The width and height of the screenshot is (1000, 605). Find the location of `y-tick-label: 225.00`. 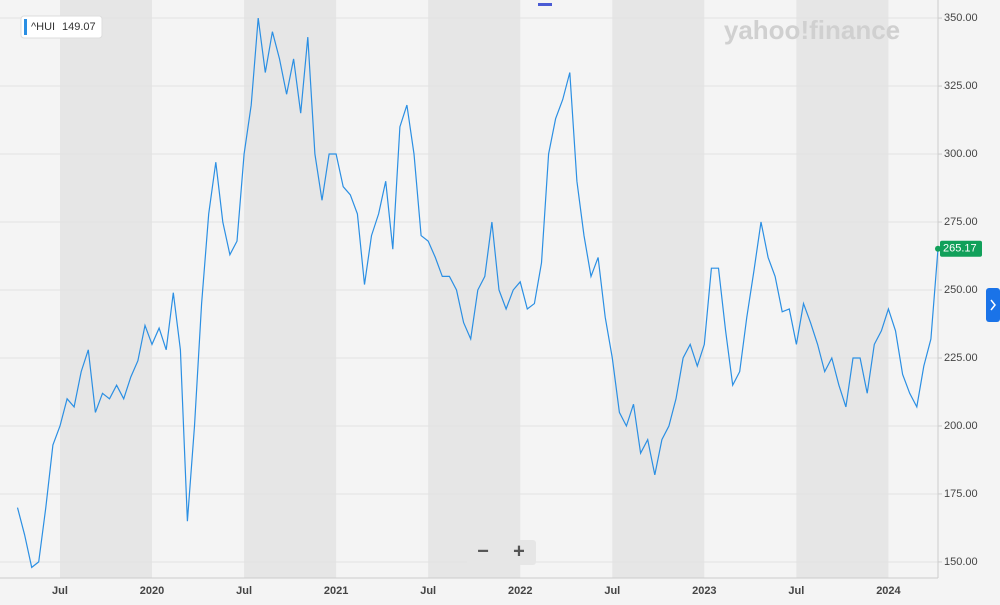

y-tick-label: 225.00 is located at coordinates (961, 358).